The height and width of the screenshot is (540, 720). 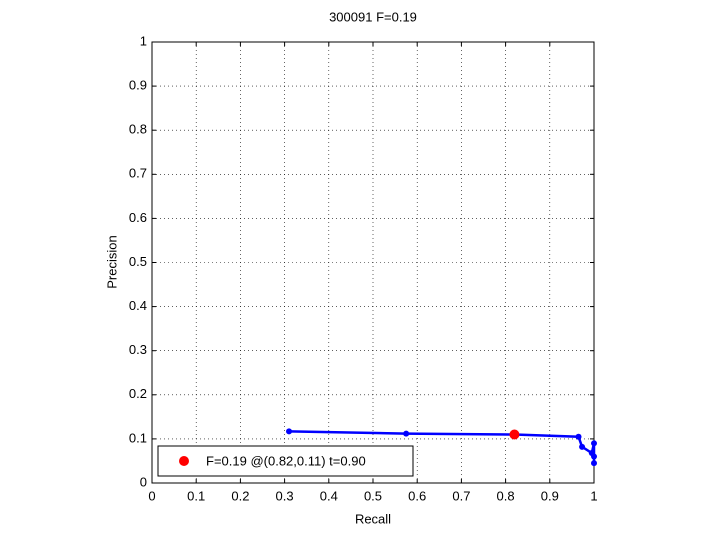 I want to click on y-tick-label: 0.5, so click(x=138, y=261).